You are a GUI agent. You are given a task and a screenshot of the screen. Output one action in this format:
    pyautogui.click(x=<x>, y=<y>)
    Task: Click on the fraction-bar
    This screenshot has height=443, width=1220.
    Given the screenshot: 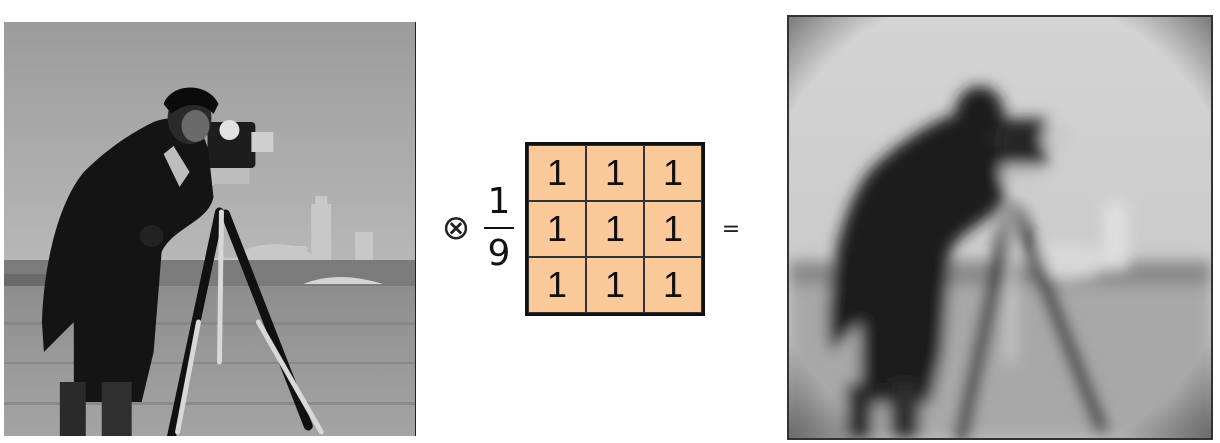 What is the action you would take?
    pyautogui.click(x=499, y=228)
    